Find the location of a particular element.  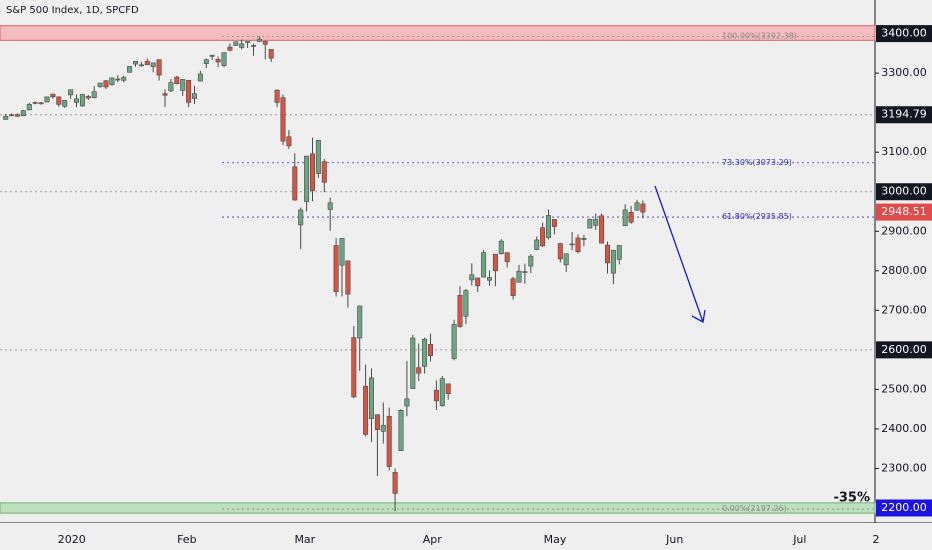

x-tick-label: 2 is located at coordinates (875, 539).